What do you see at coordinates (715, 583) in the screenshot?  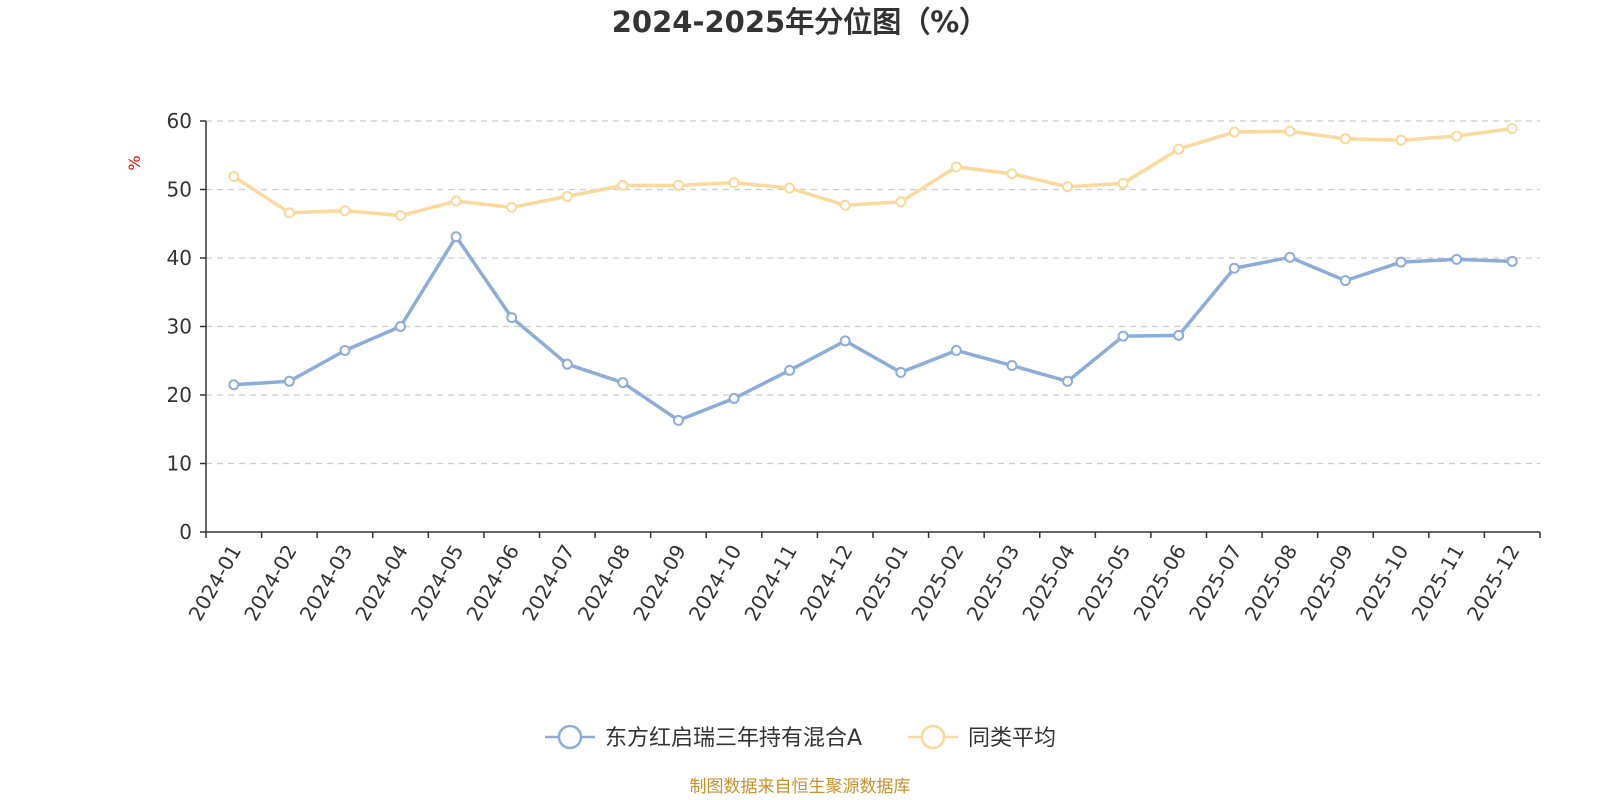 I see `x-tick-label: 2024-10` at bounding box center [715, 583].